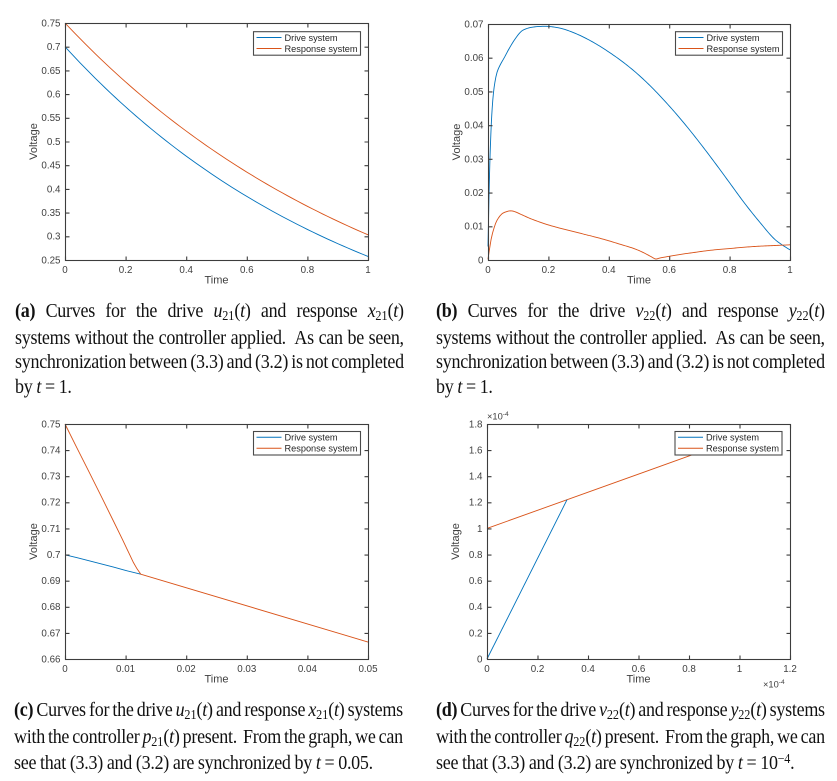 The width and height of the screenshot is (837, 781). I want to click on svg-text: 0.45, so click(51, 166).